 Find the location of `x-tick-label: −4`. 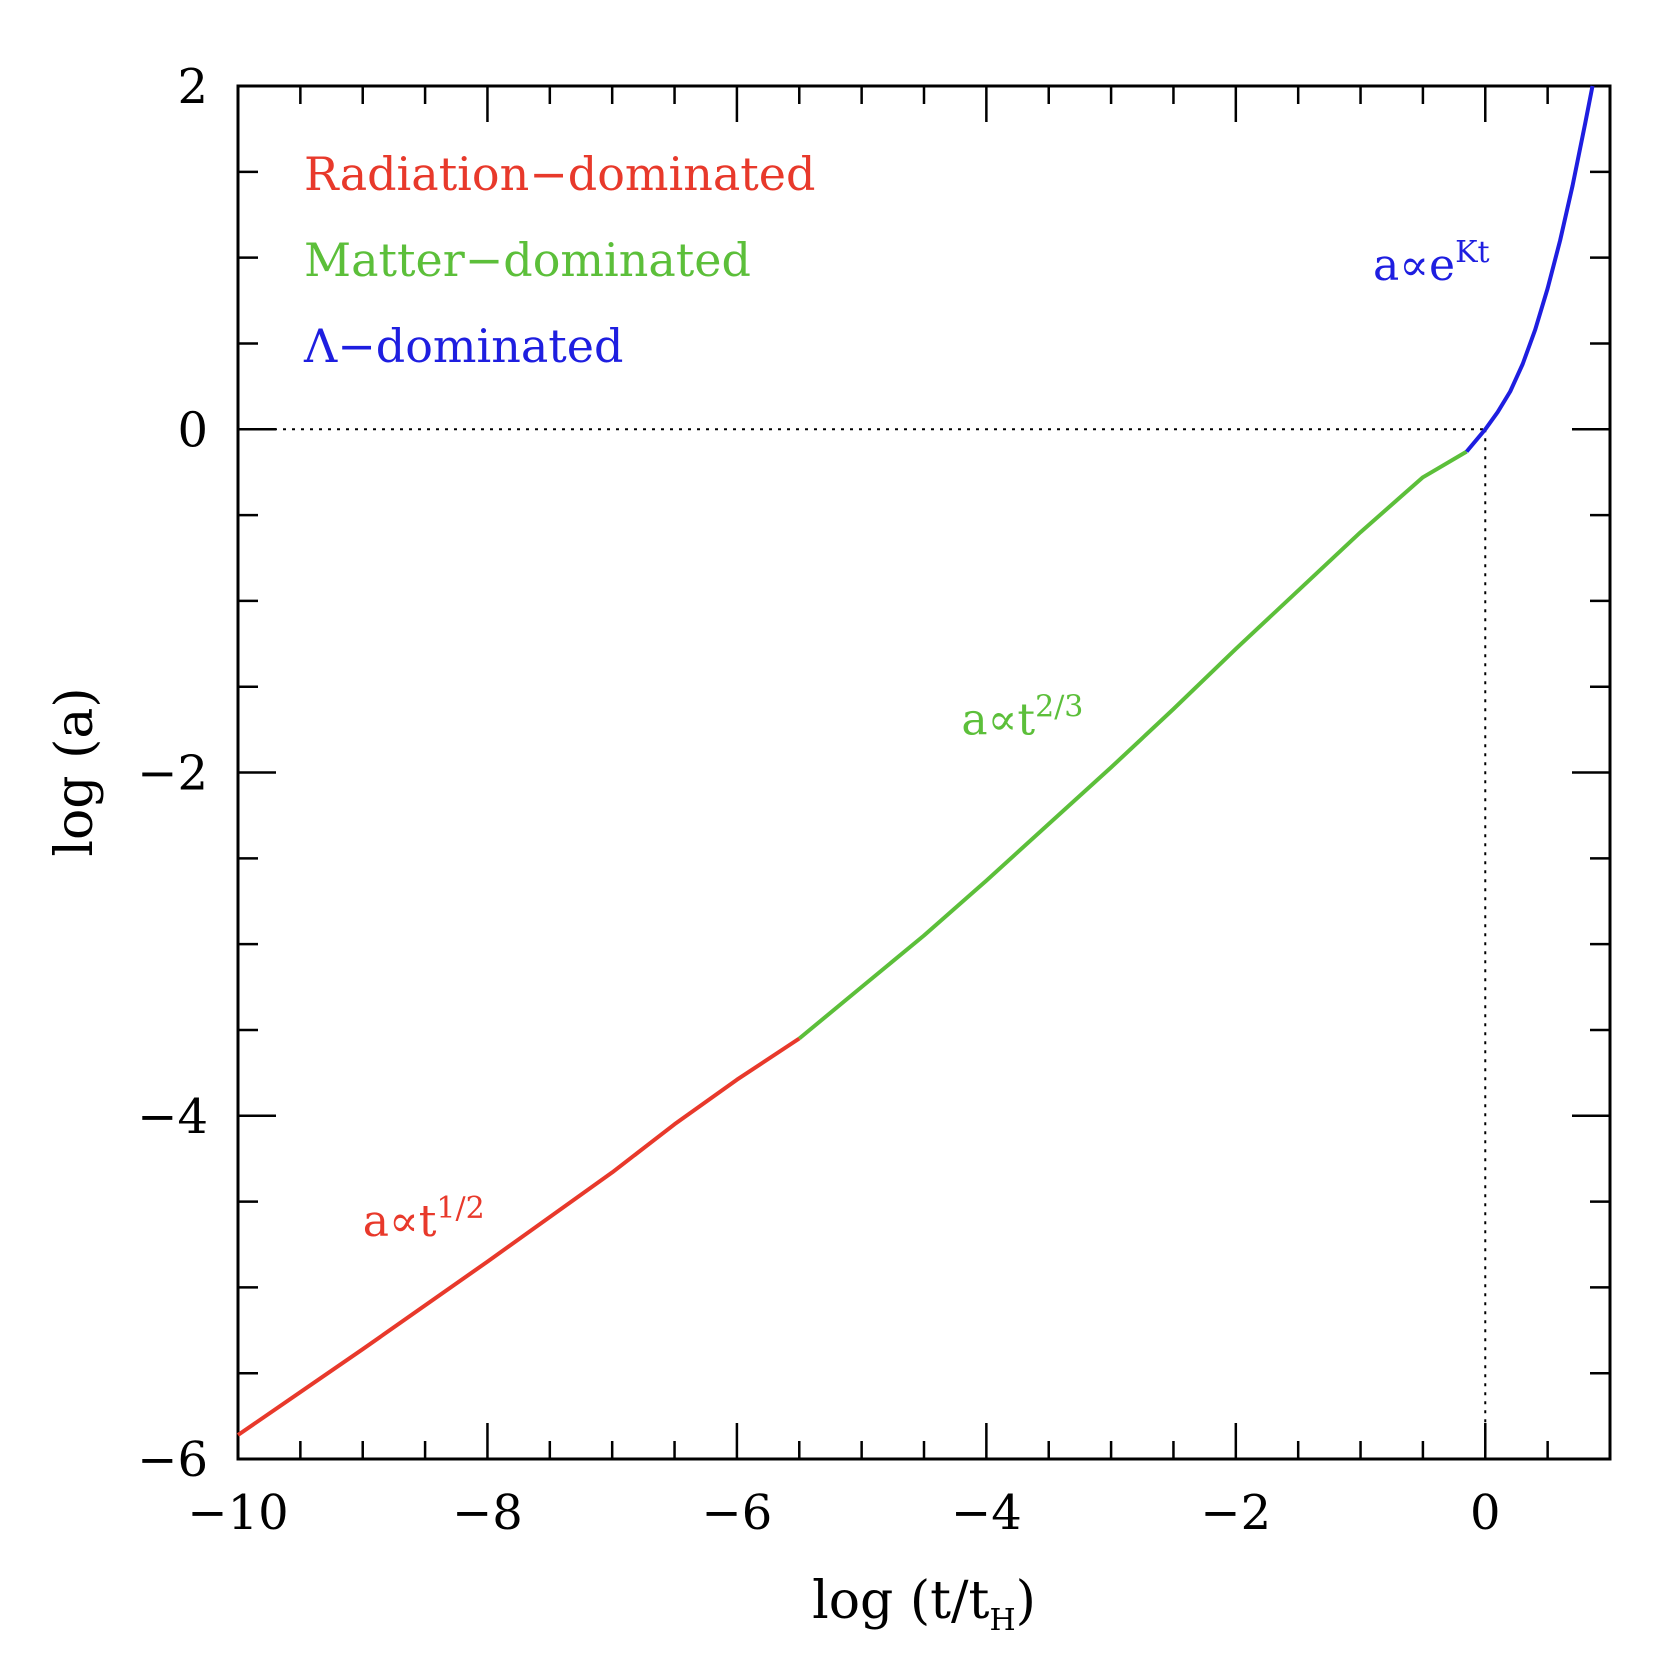

x-tick-label: −4 is located at coordinates (986, 1513).